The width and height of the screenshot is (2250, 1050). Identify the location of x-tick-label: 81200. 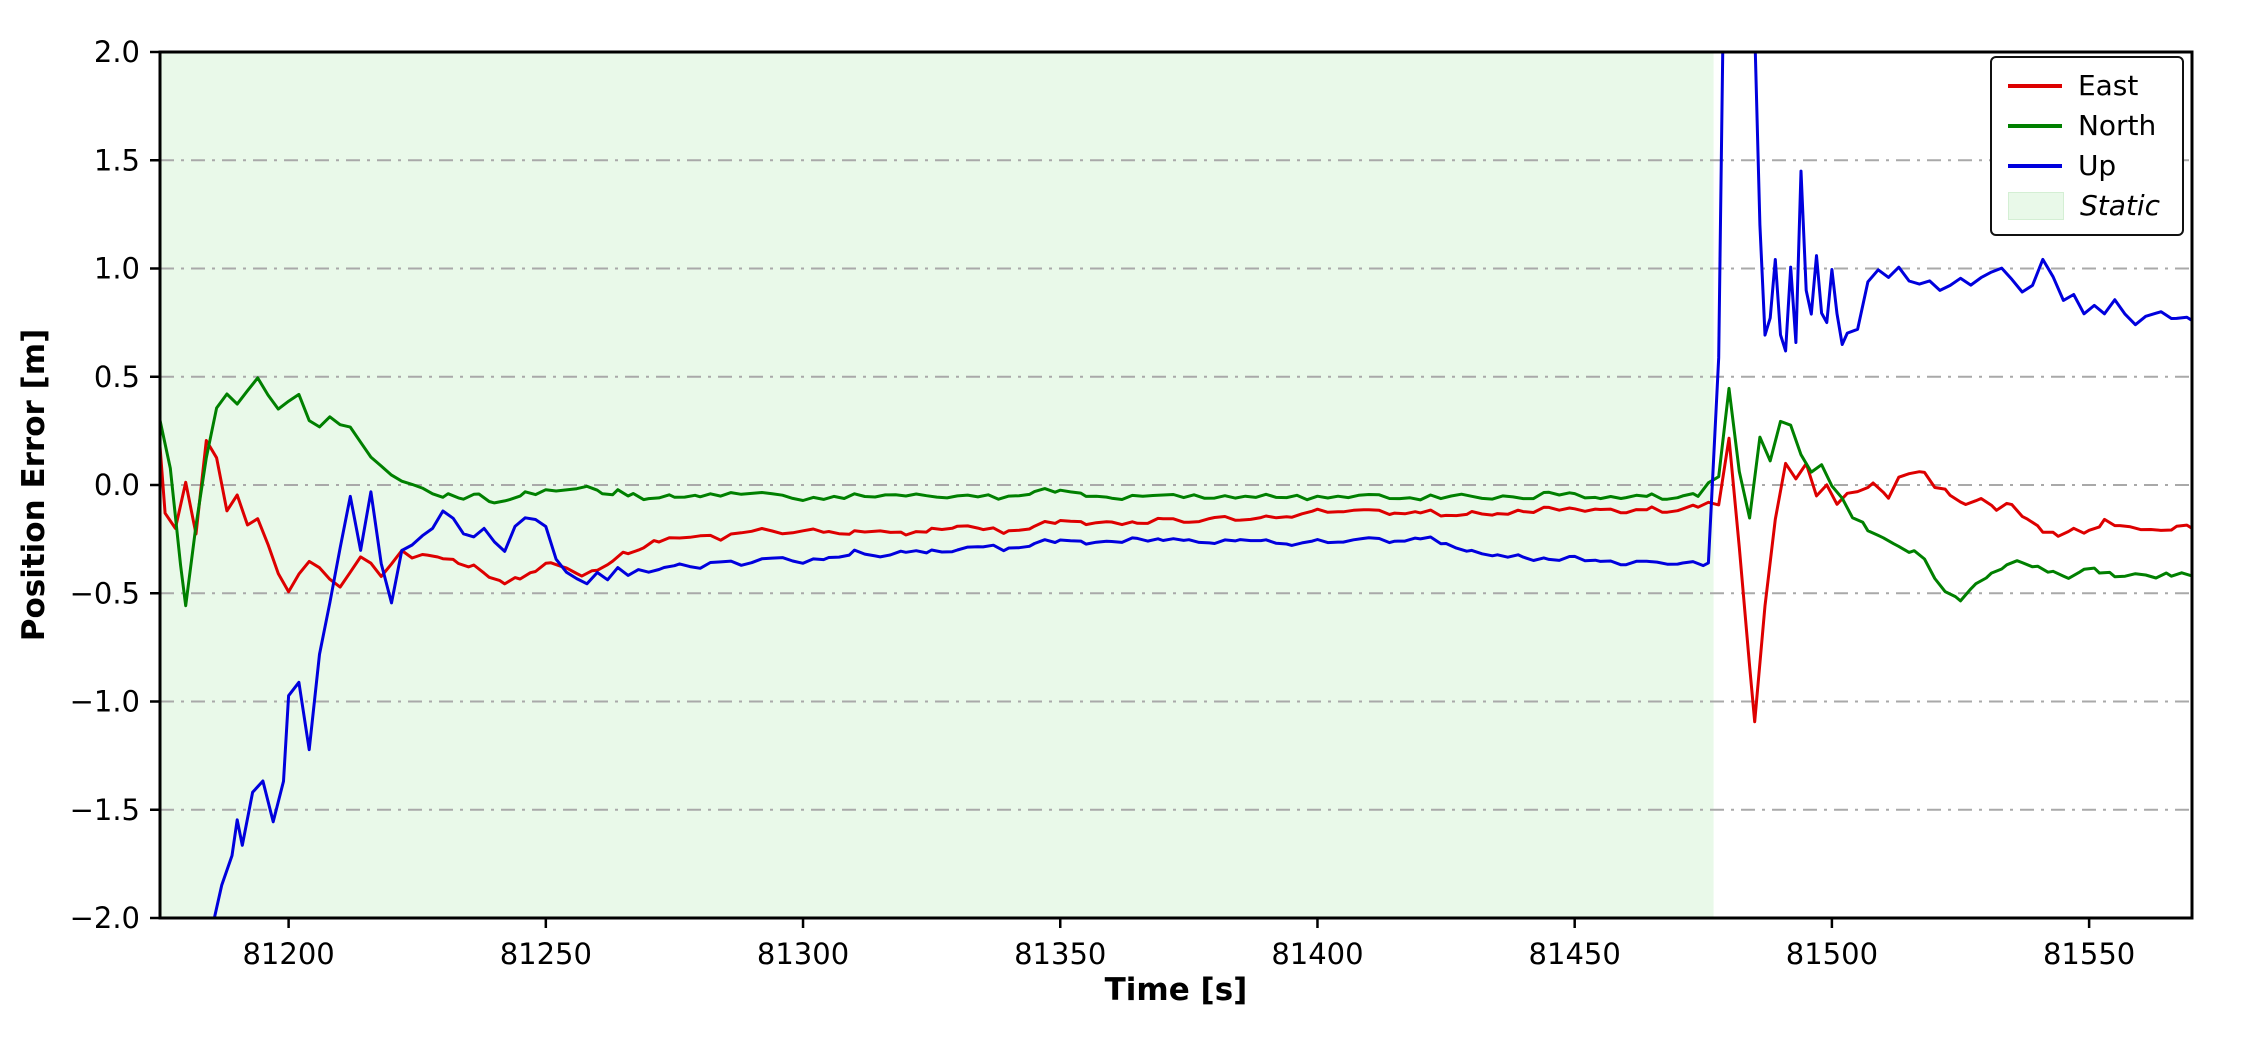
(288, 954).